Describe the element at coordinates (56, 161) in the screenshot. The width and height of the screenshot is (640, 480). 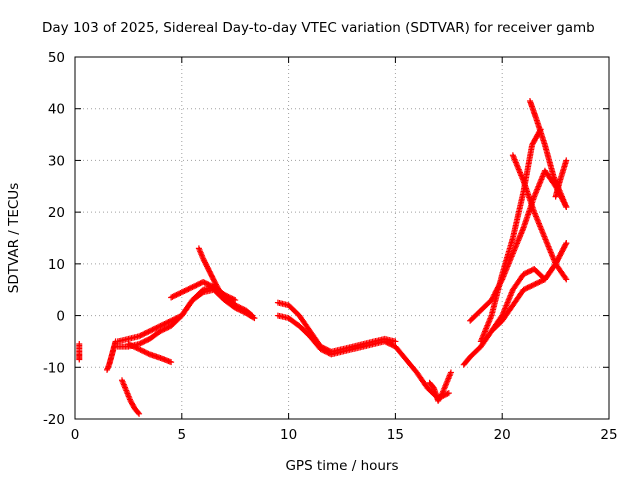
I see `y-tick-label: 30` at that location.